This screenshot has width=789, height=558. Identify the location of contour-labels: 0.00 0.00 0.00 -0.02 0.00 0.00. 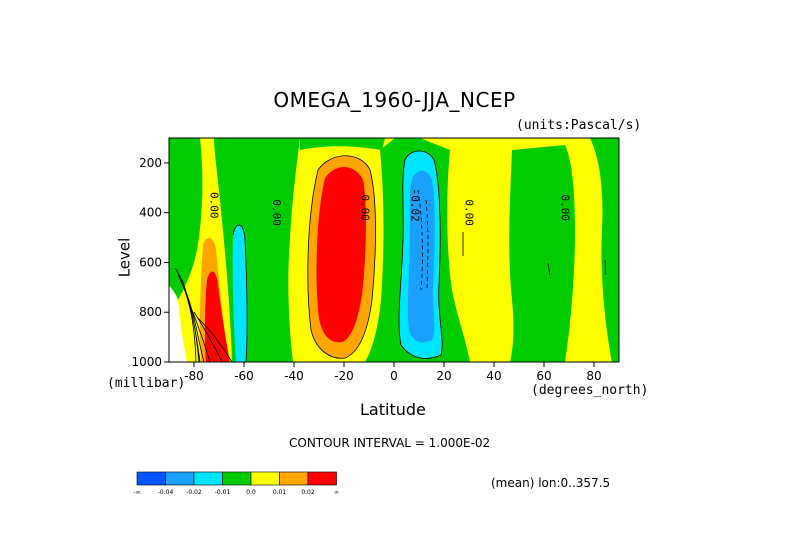
(389, 207).